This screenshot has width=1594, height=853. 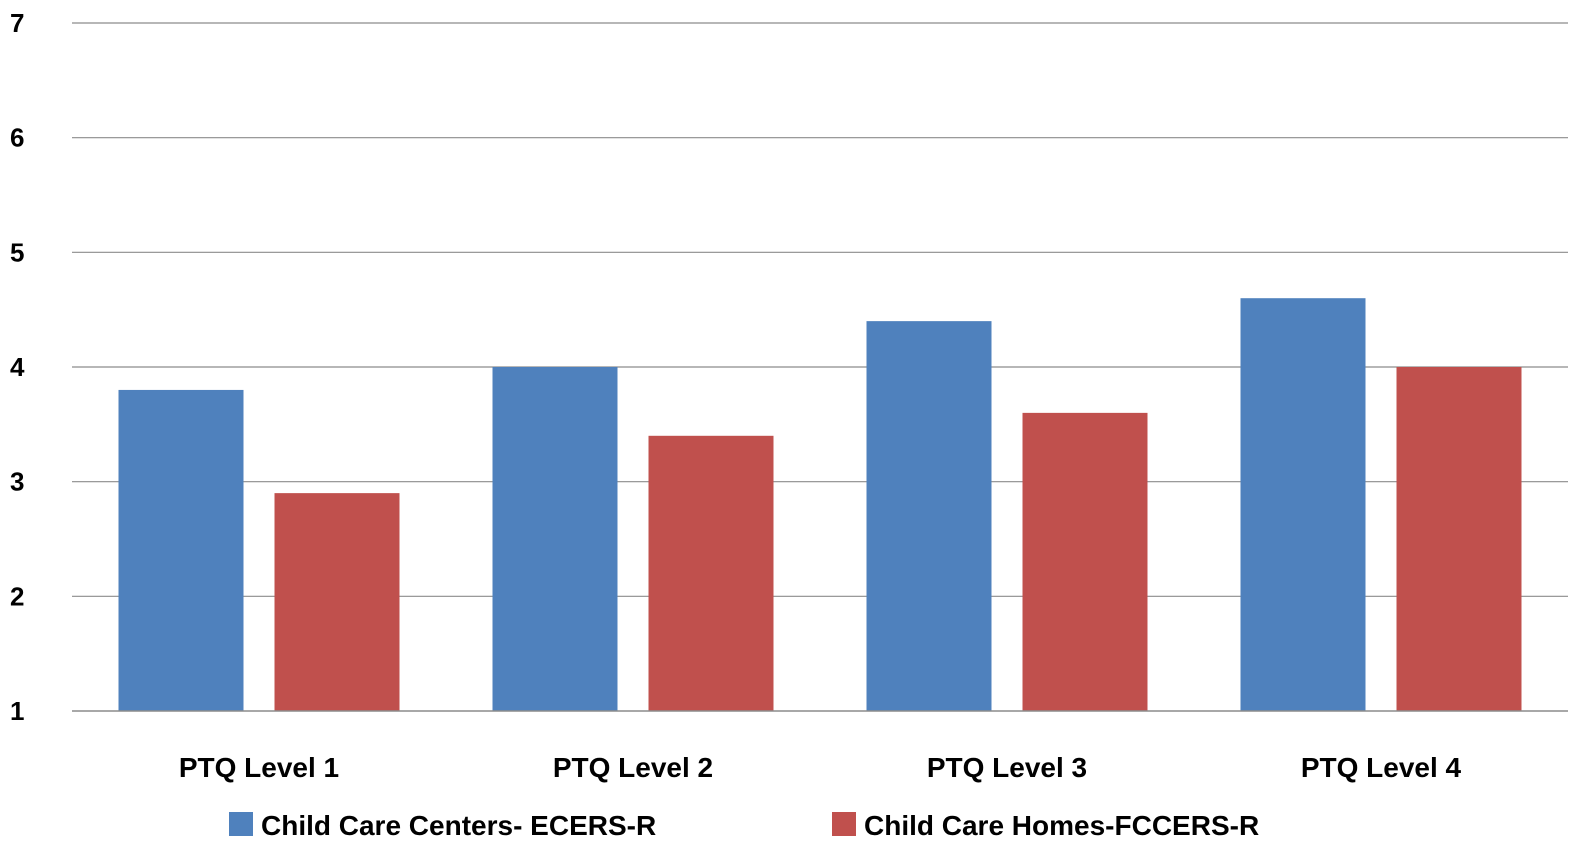 What do you see at coordinates (17, 138) in the screenshot?
I see `y-tick-label: 6` at bounding box center [17, 138].